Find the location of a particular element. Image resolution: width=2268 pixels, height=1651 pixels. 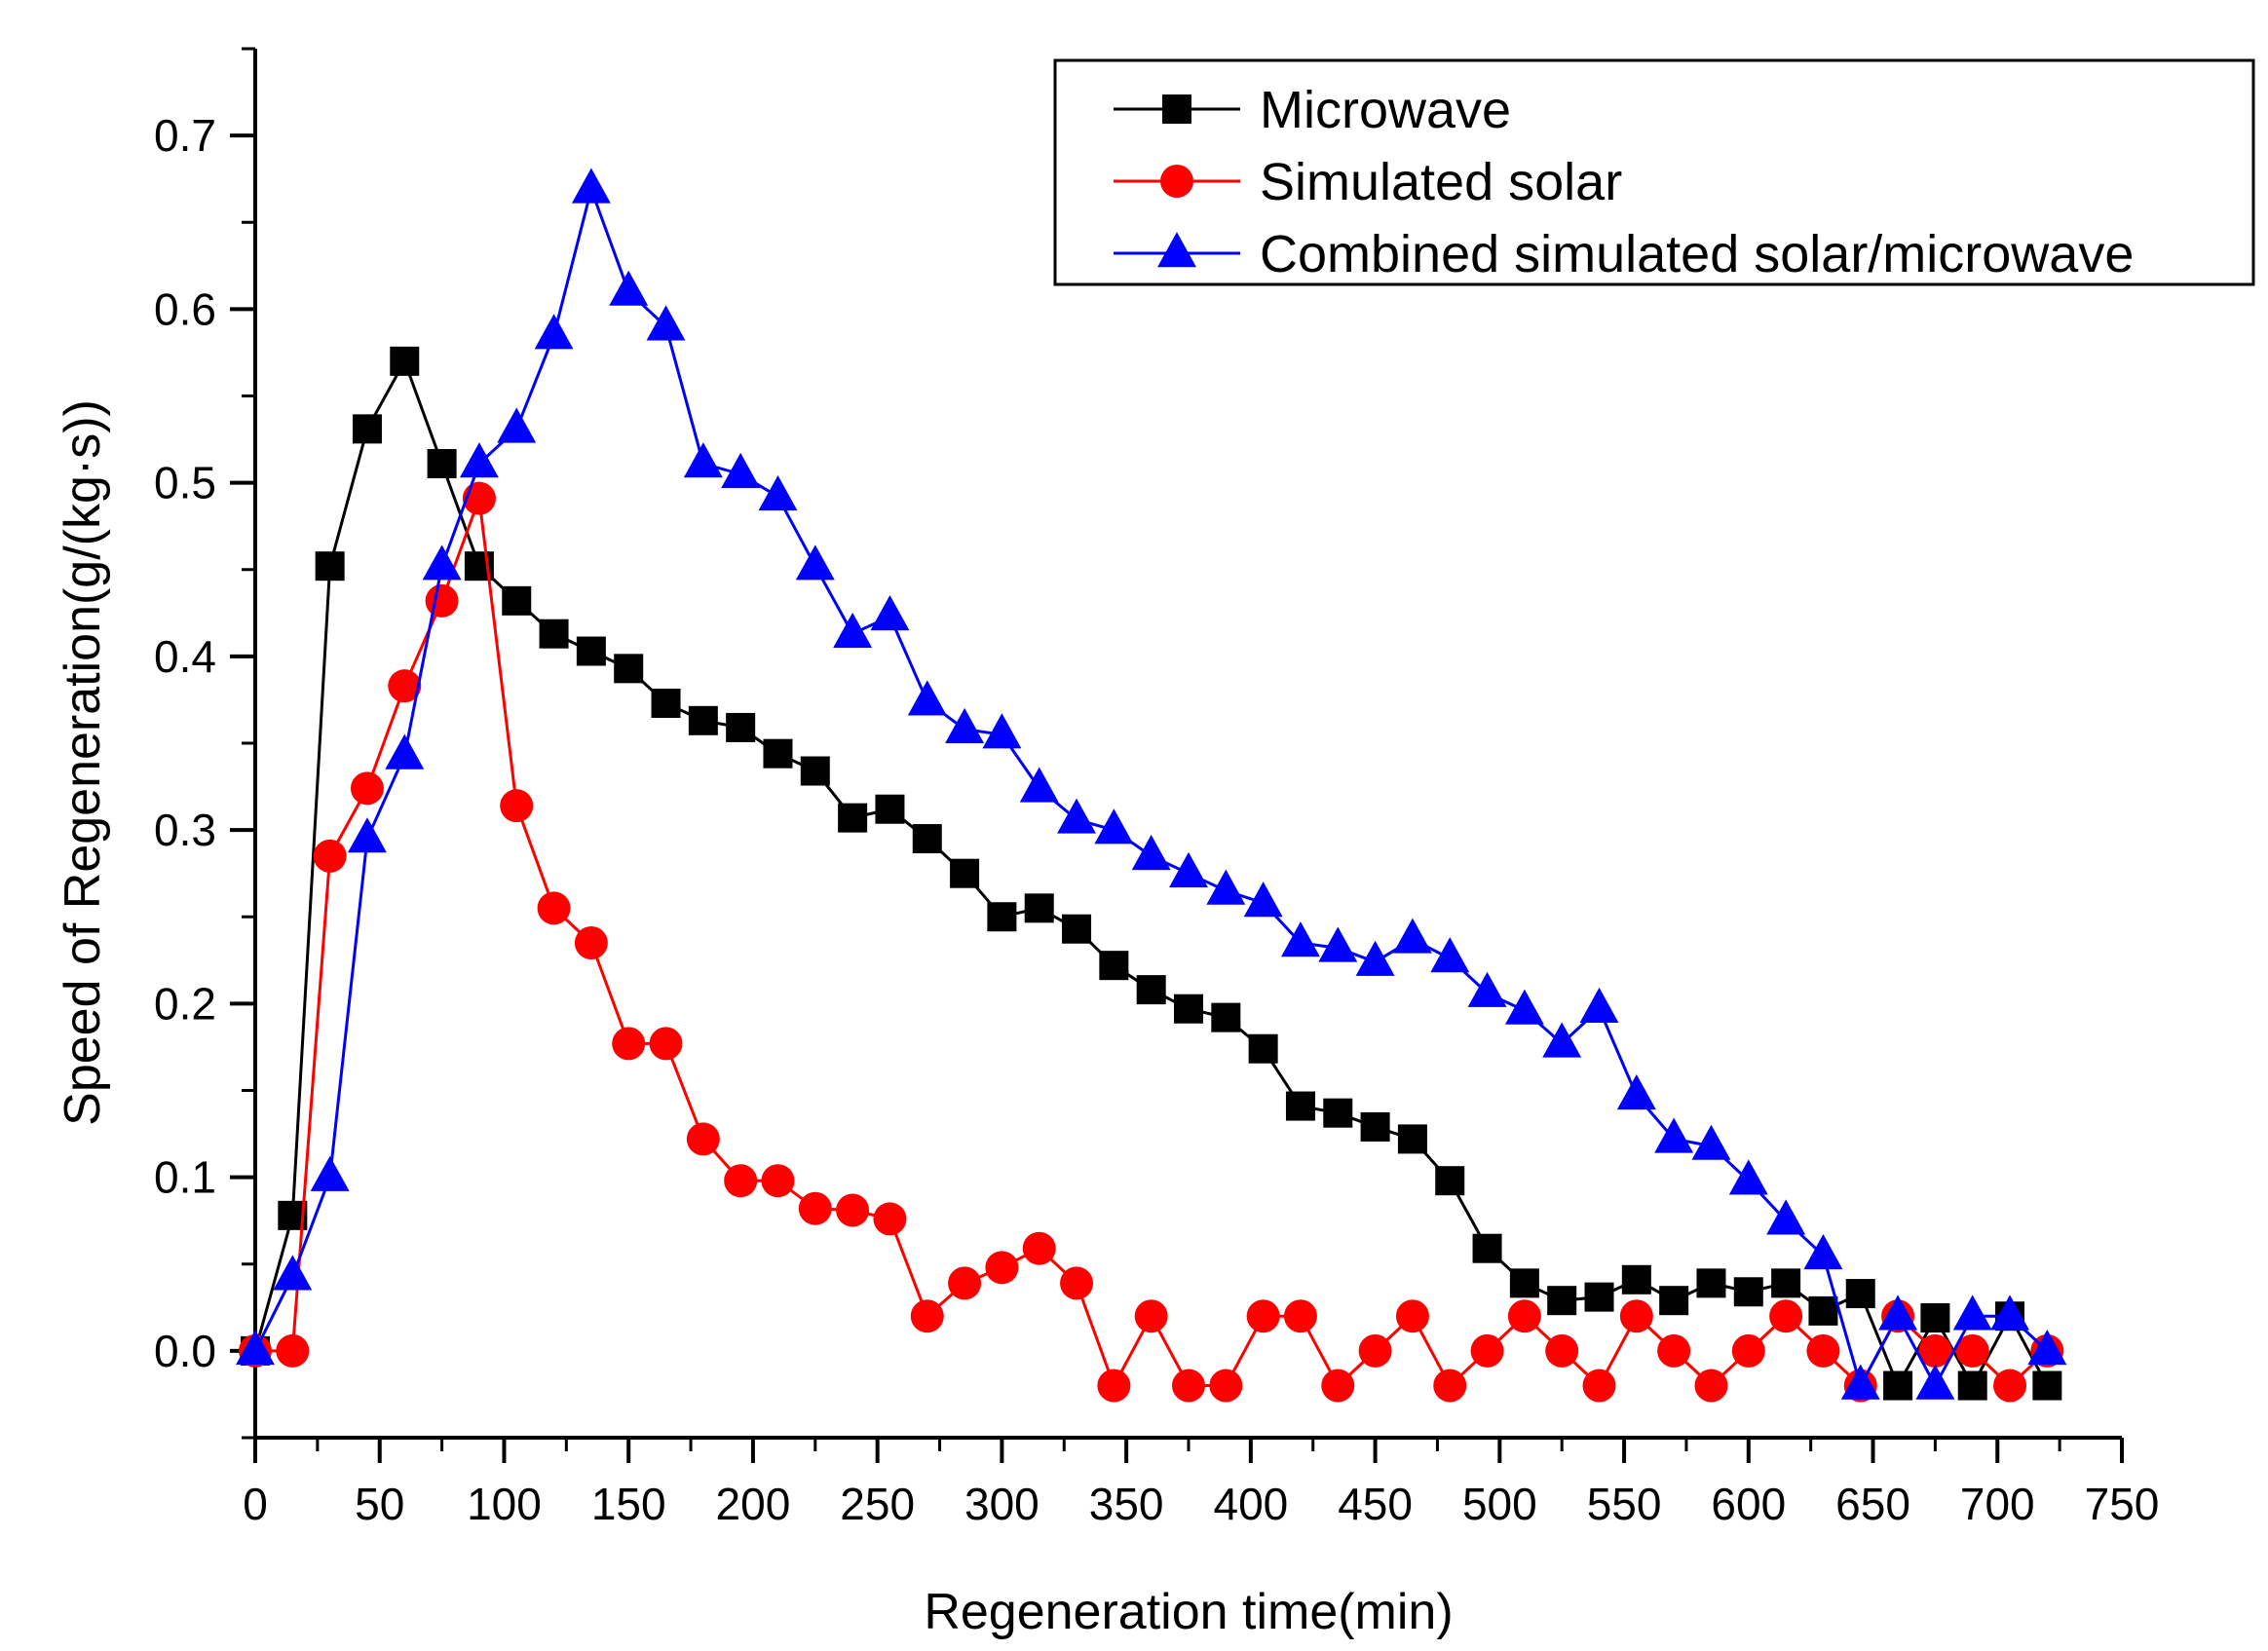

y-tick-label: 0.6 is located at coordinates (185, 309).